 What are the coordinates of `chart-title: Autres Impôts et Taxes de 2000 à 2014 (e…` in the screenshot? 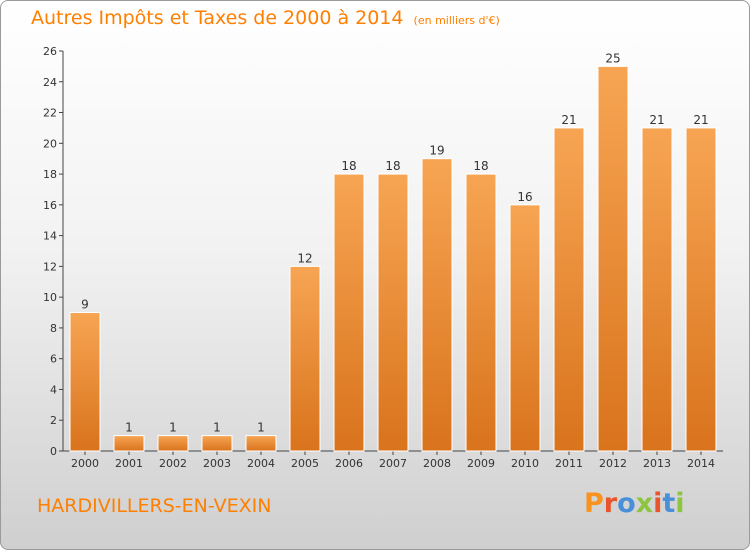 It's located at (265, 18).